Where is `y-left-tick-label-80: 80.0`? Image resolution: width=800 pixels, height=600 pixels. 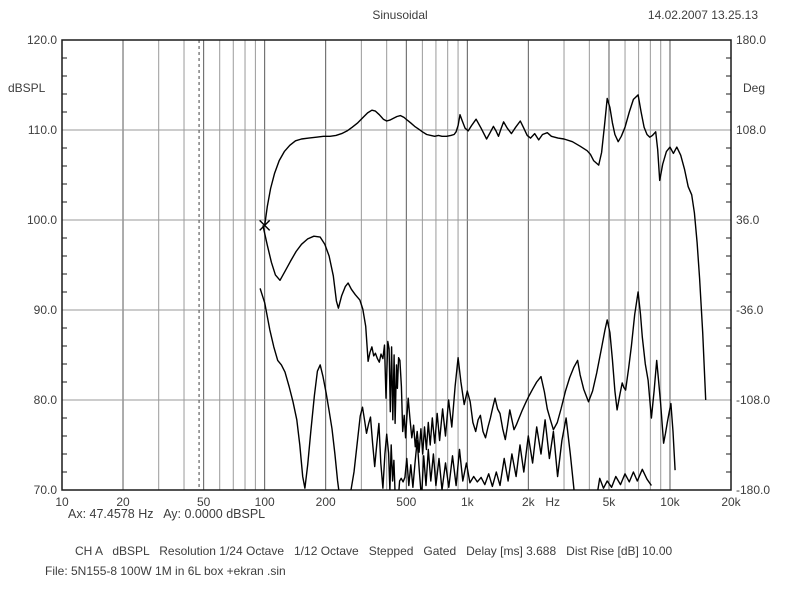 y-left-tick-label-80: 80.0 is located at coordinates (46, 400).